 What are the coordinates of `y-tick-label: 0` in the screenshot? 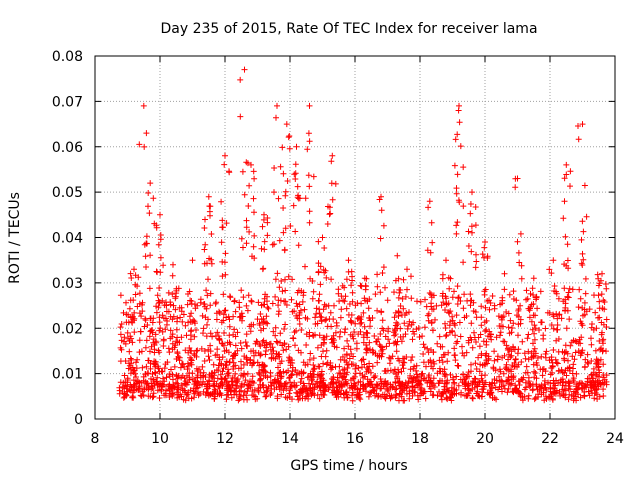 It's located at (78, 420).